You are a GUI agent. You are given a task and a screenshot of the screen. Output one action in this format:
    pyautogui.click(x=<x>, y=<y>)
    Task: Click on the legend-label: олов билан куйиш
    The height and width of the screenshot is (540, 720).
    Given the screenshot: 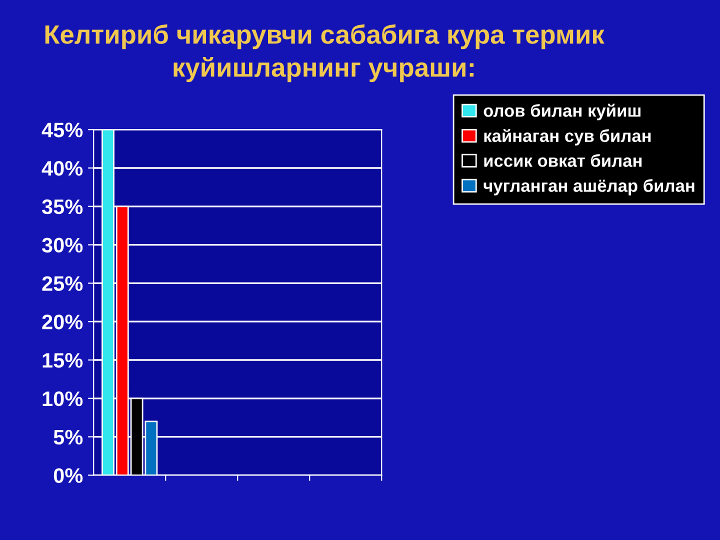 What is the action you would take?
    pyautogui.click(x=562, y=112)
    